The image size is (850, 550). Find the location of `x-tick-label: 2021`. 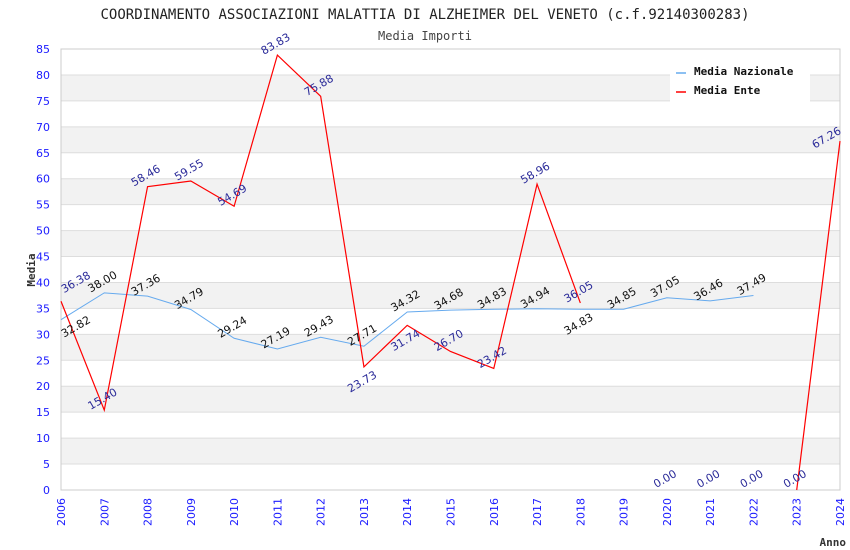

x-tick-label: 2021 is located at coordinates (710, 512).